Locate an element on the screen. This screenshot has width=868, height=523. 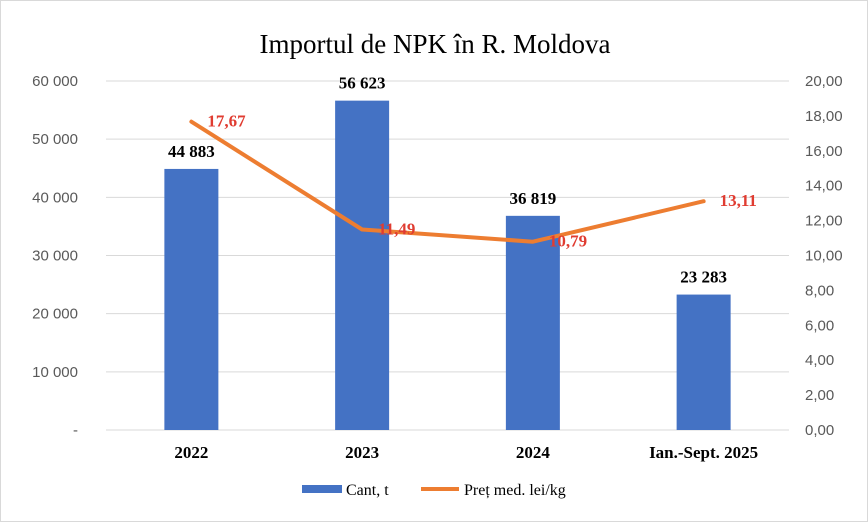
y-axis-left: - 10 000 20 000 30 000 40 000 50 000 60 000 is located at coordinates (55, 256).